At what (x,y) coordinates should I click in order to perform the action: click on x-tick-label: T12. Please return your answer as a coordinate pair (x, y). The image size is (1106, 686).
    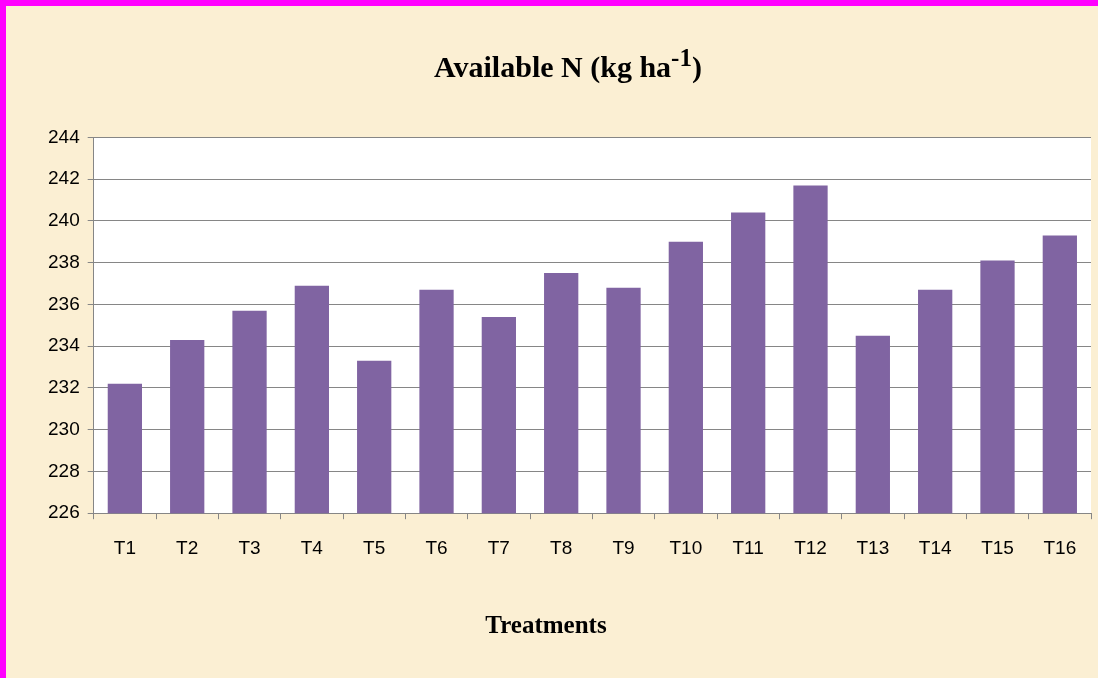
    Looking at the image, I should click on (810, 547).